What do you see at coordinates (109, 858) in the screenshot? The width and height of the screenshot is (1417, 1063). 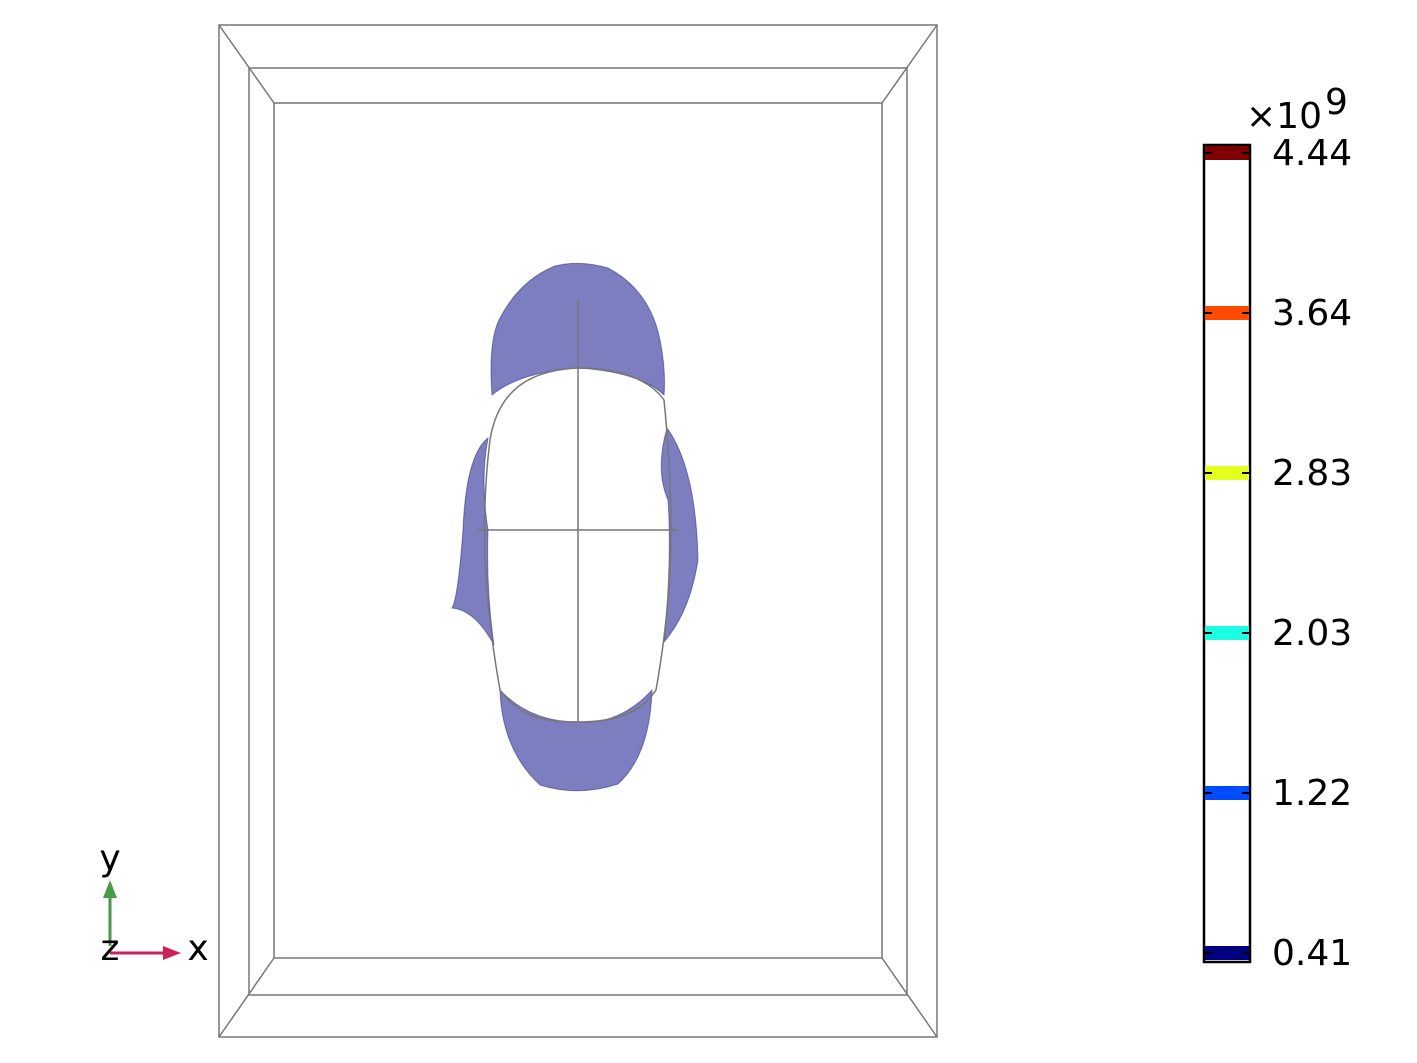 I see `axis-label-y: y` at bounding box center [109, 858].